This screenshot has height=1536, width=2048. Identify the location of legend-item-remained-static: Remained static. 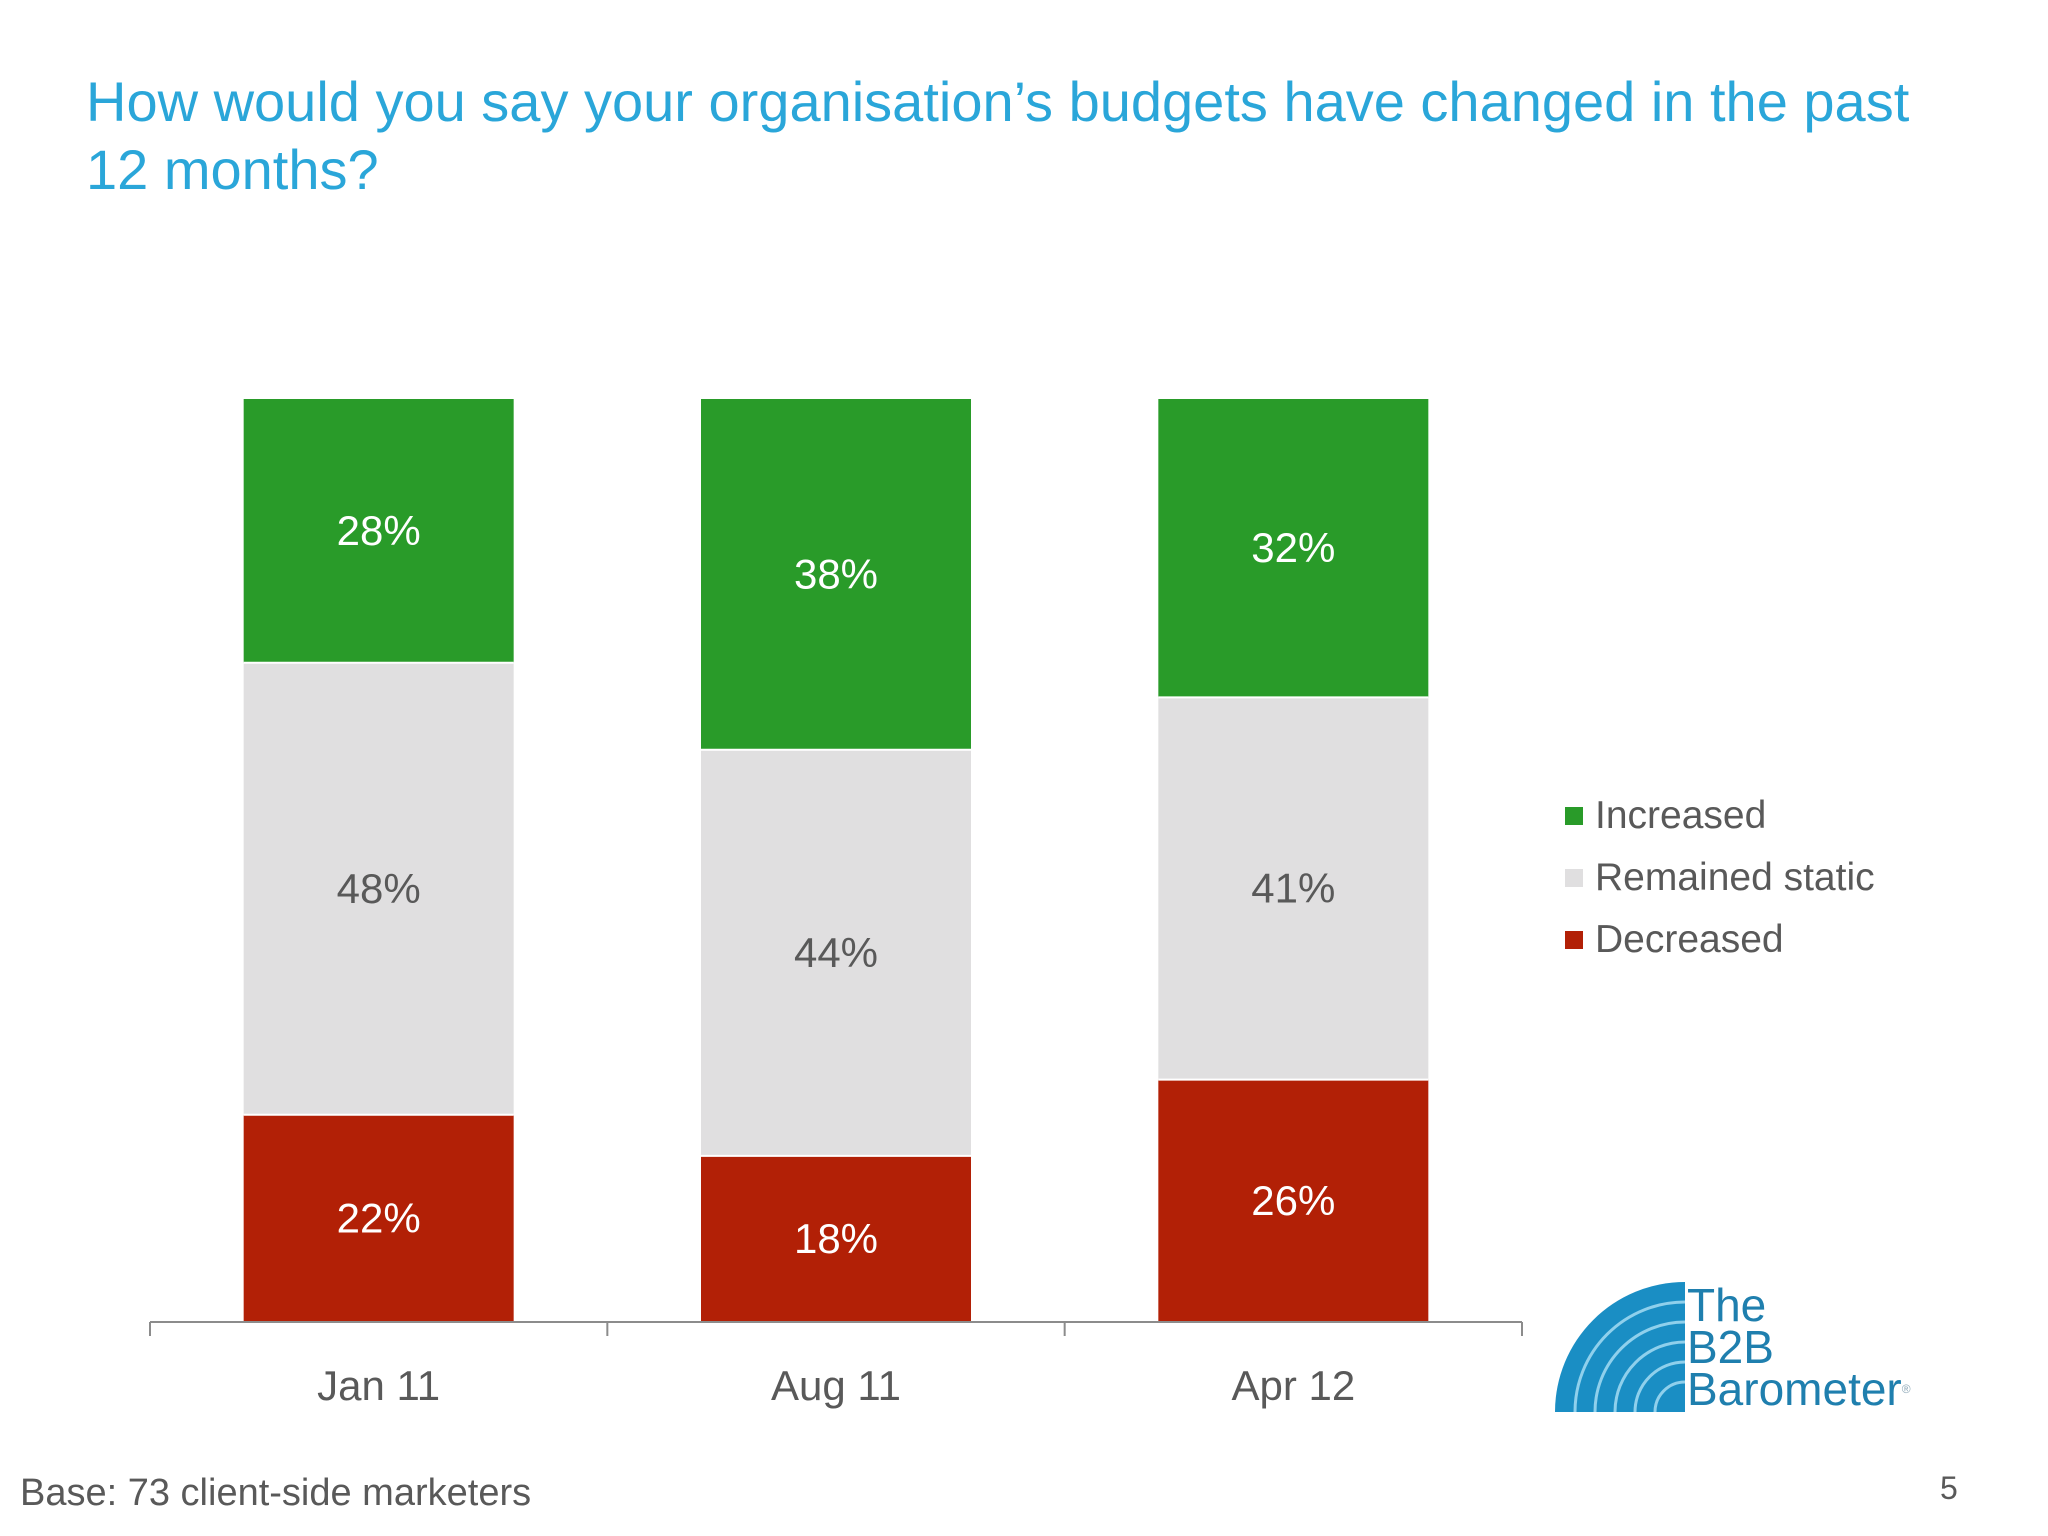
(1720, 878).